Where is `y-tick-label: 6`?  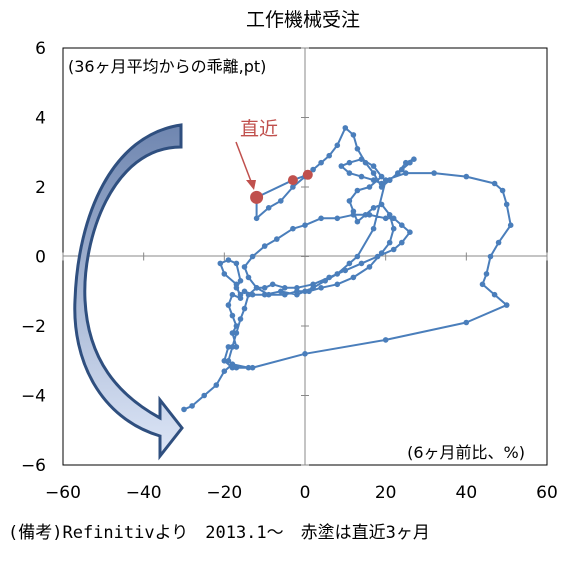 y-tick-label: 6 is located at coordinates (40, 49).